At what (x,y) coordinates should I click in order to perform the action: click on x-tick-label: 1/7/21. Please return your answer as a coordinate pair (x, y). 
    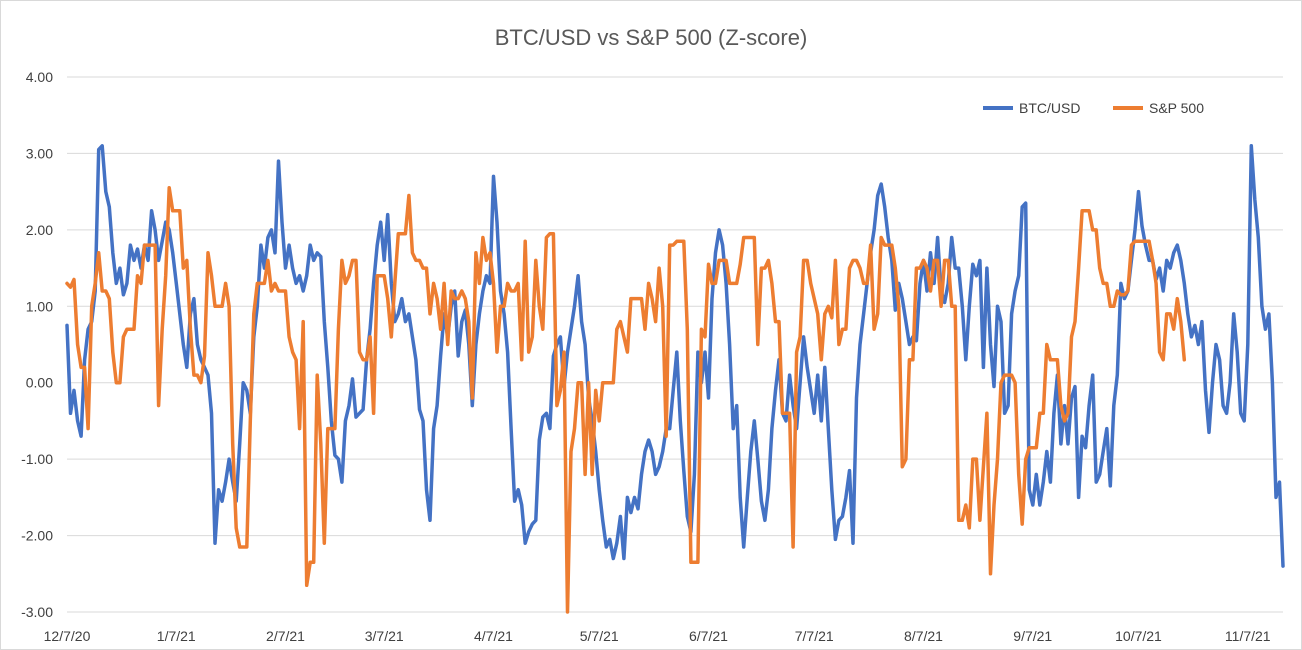
    Looking at the image, I should click on (176, 636).